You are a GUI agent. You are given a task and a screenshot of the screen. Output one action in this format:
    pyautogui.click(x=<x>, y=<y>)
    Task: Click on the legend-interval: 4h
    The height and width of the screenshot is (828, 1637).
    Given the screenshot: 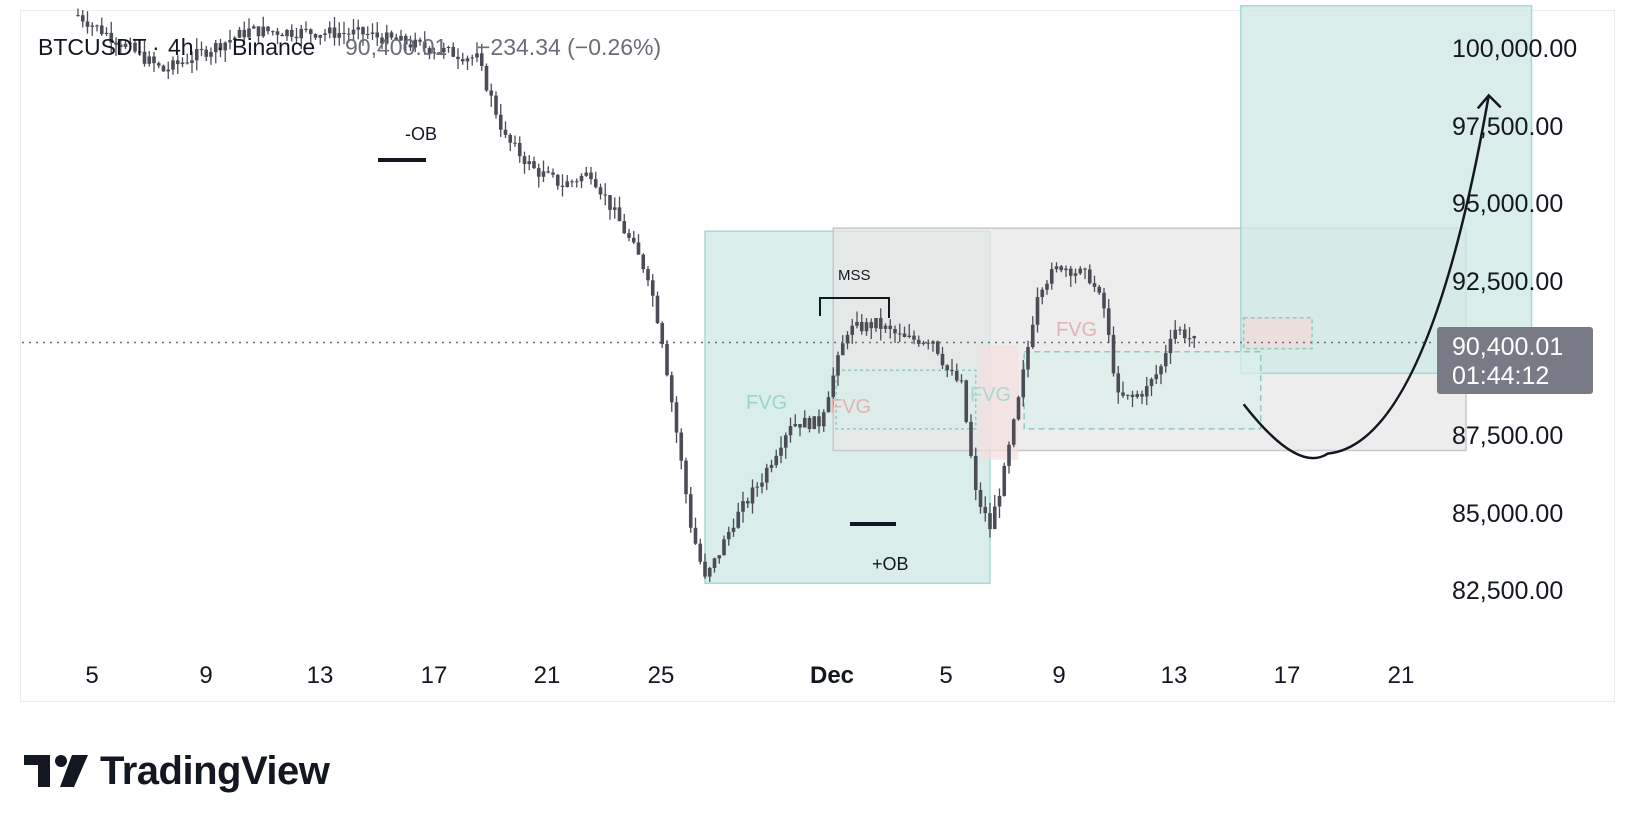 What is the action you would take?
    pyautogui.click(x=181, y=47)
    